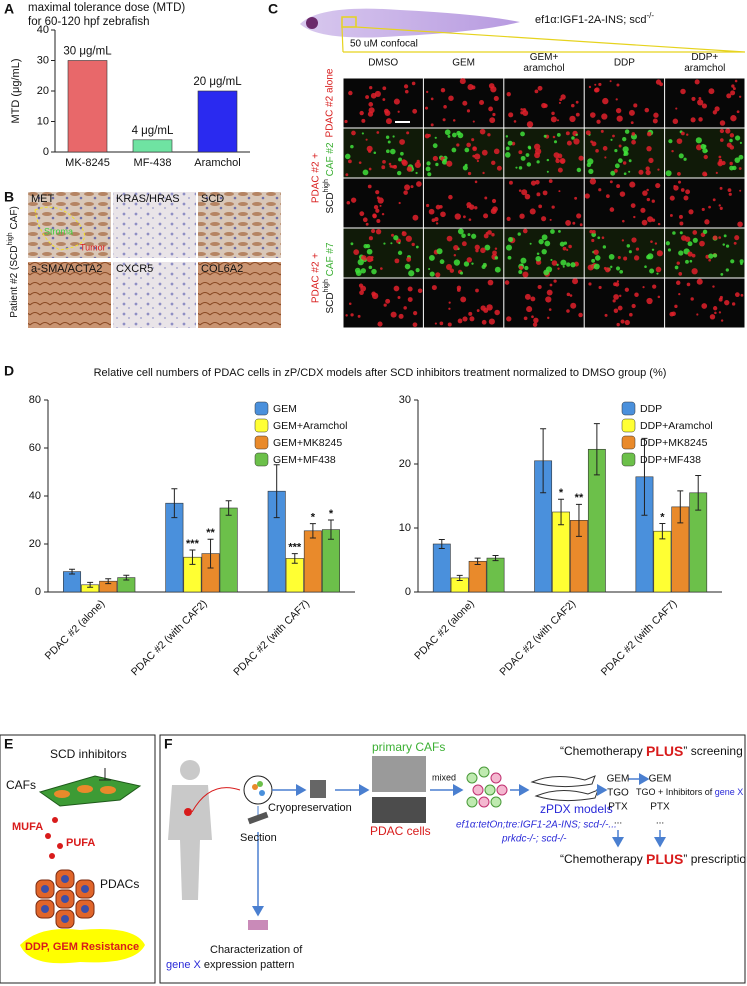 Image resolution: width=747 pixels, height=986 pixels. I want to click on caf-image, so click(399, 774).